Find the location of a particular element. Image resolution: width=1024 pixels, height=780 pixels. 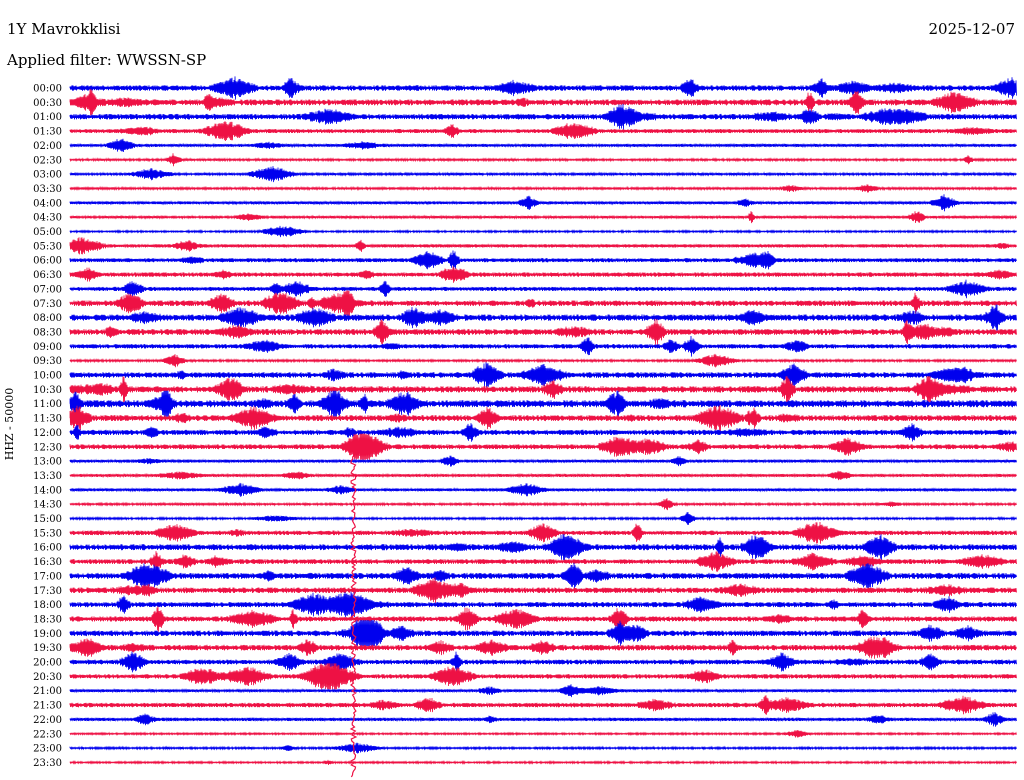

station-title: 1Y Mavrokklisi is located at coordinates (64, 29).